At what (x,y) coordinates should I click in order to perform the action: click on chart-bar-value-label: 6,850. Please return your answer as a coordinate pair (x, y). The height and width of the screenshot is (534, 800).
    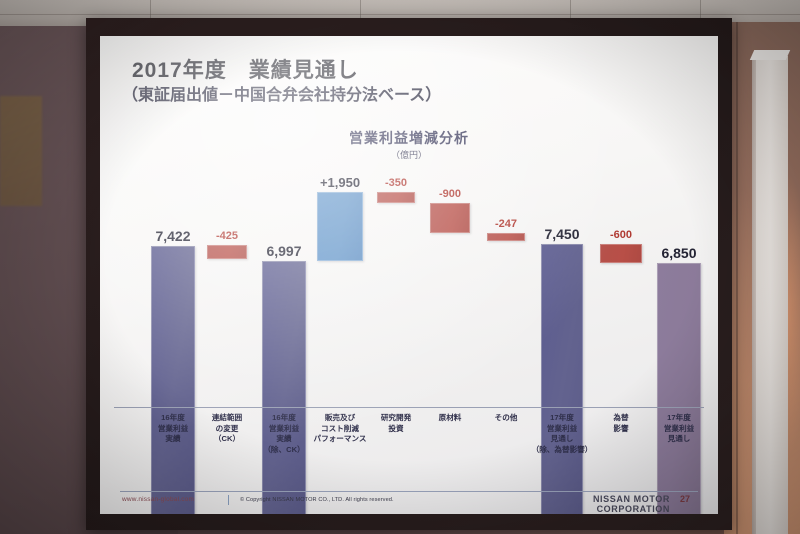
    Looking at the image, I should click on (679, 253).